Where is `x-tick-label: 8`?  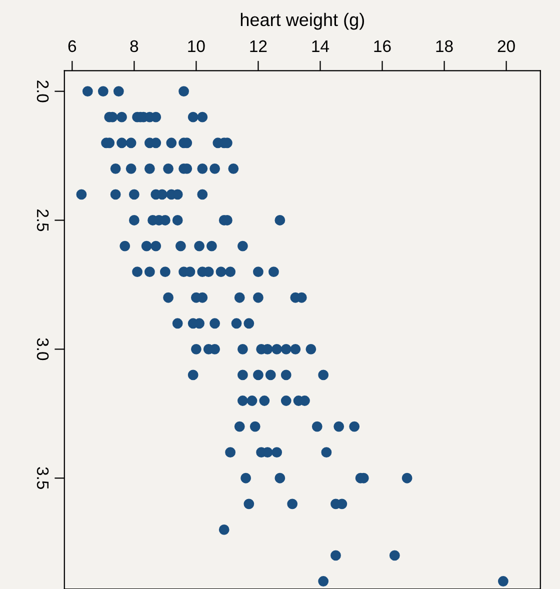 x-tick-label: 8 is located at coordinates (134, 46).